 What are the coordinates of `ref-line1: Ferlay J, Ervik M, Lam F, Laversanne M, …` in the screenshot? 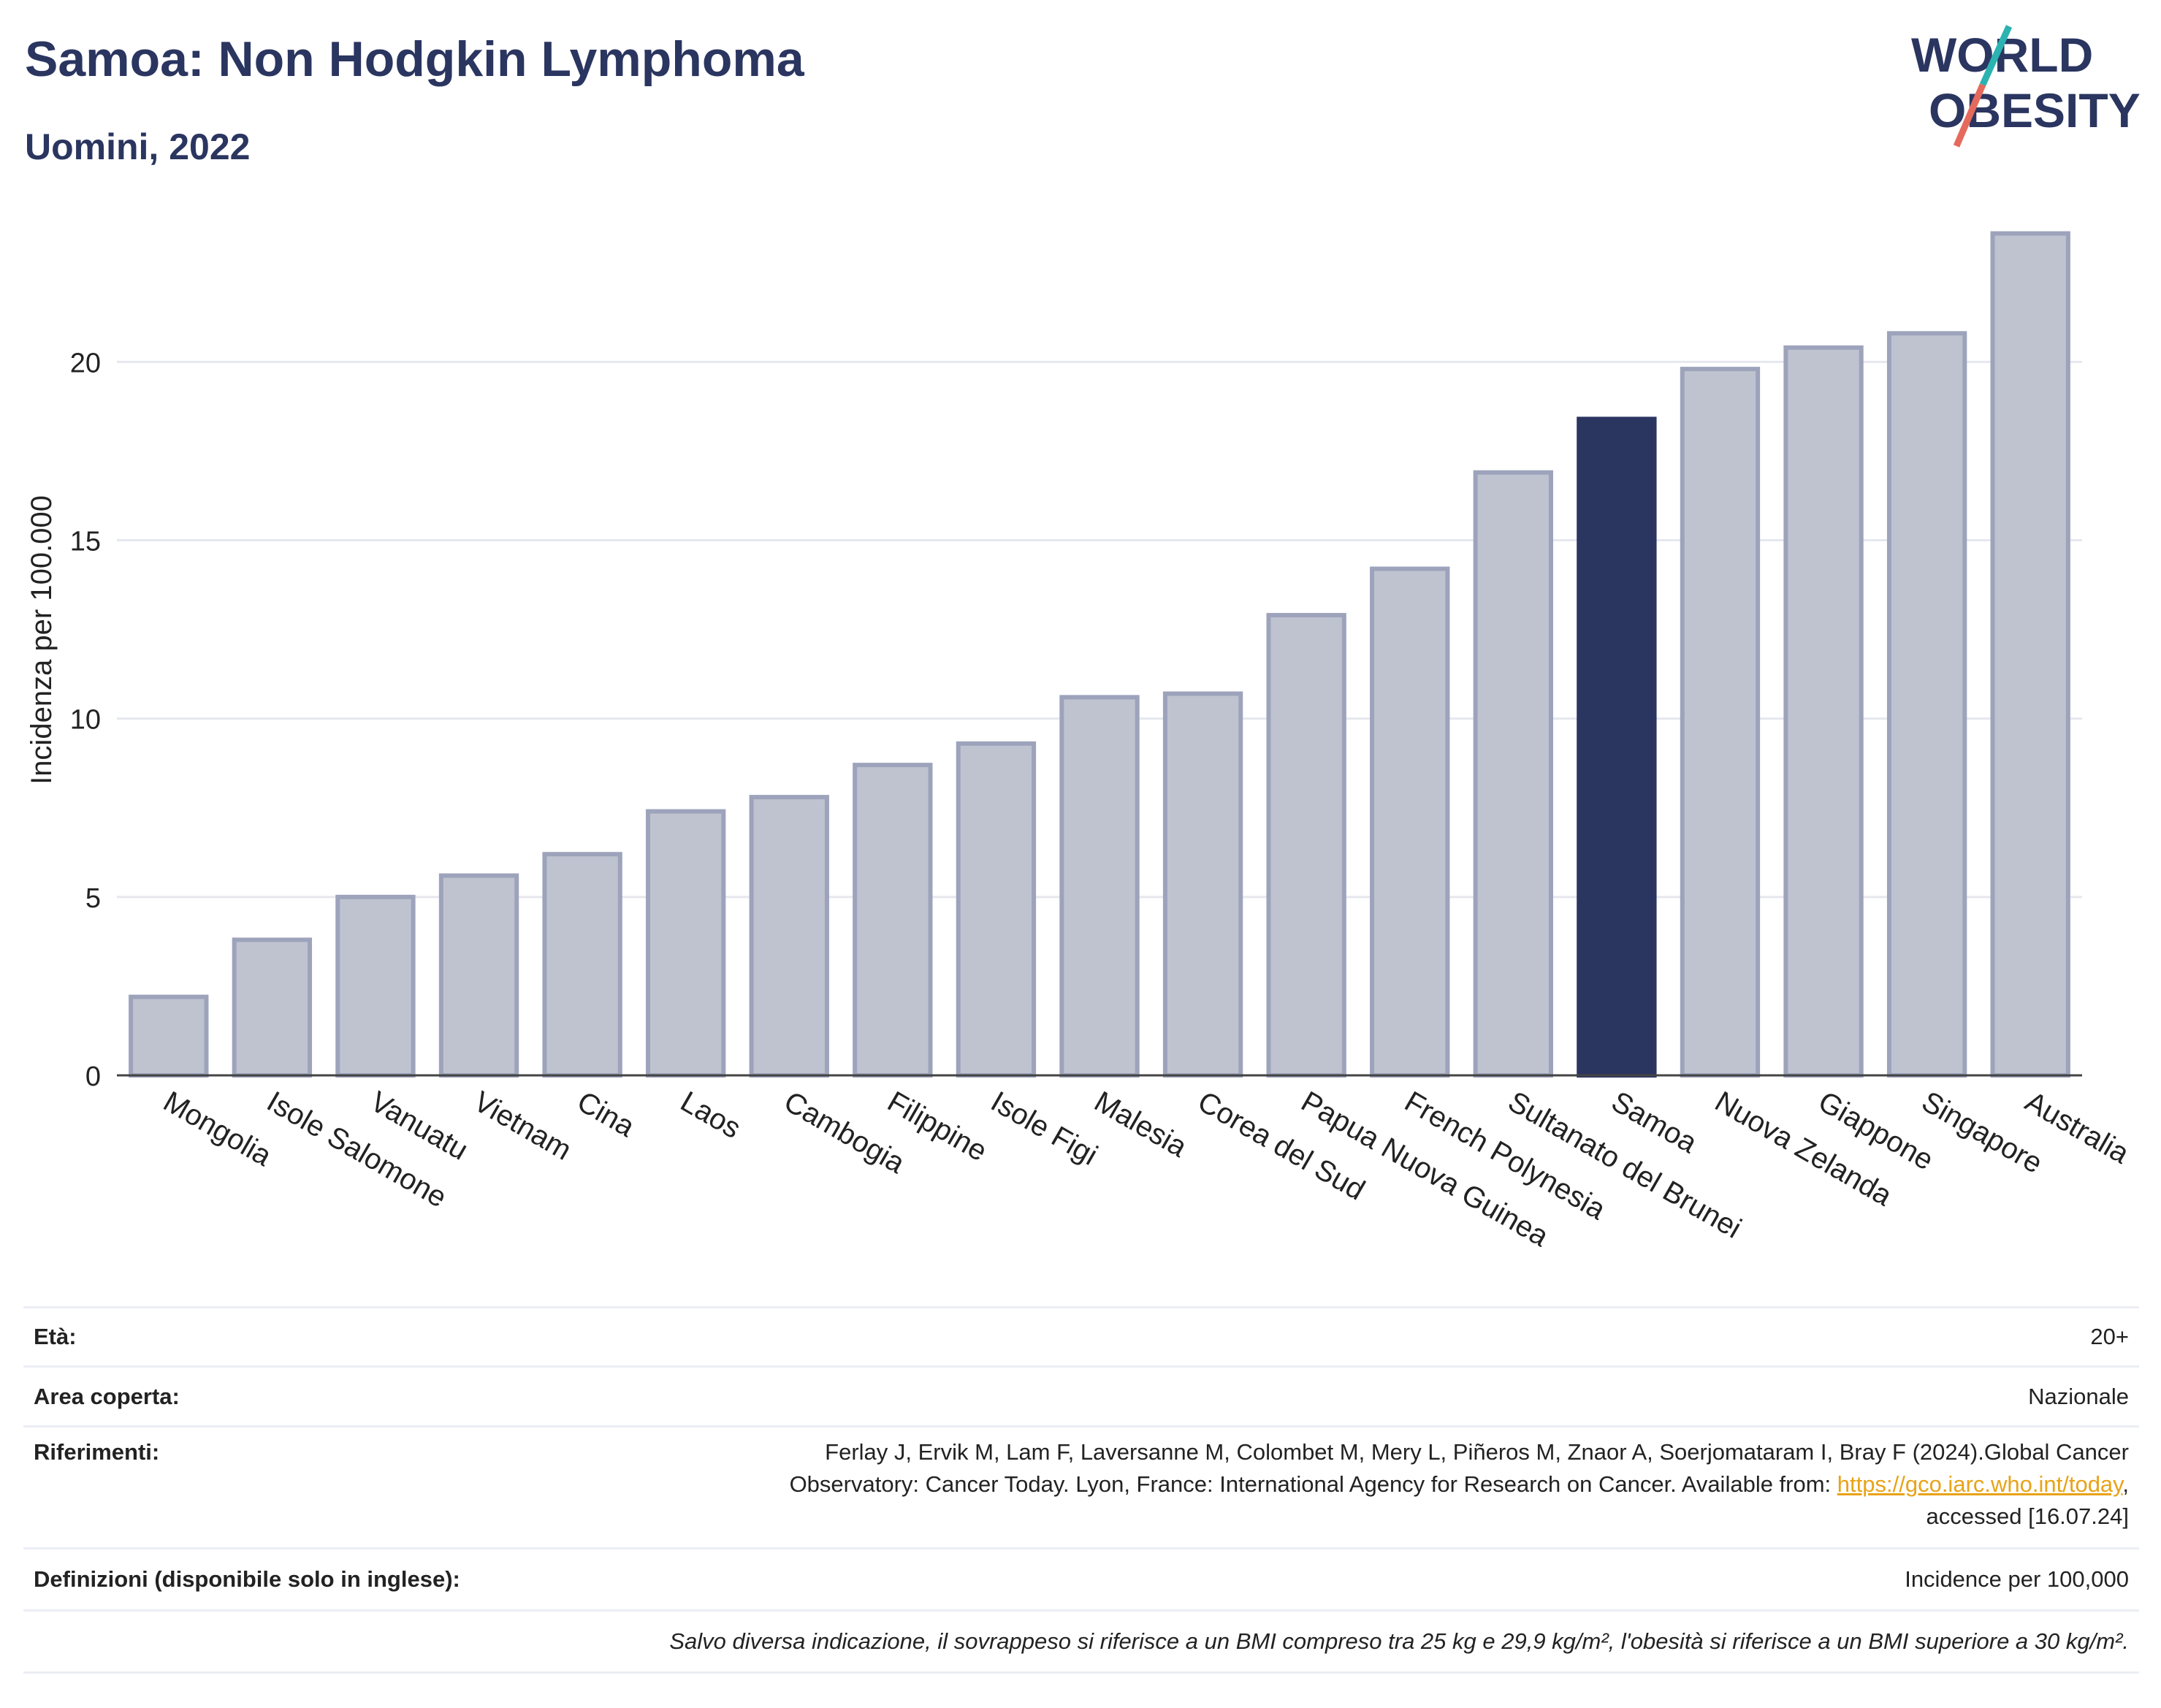 It's located at (1477, 1452).